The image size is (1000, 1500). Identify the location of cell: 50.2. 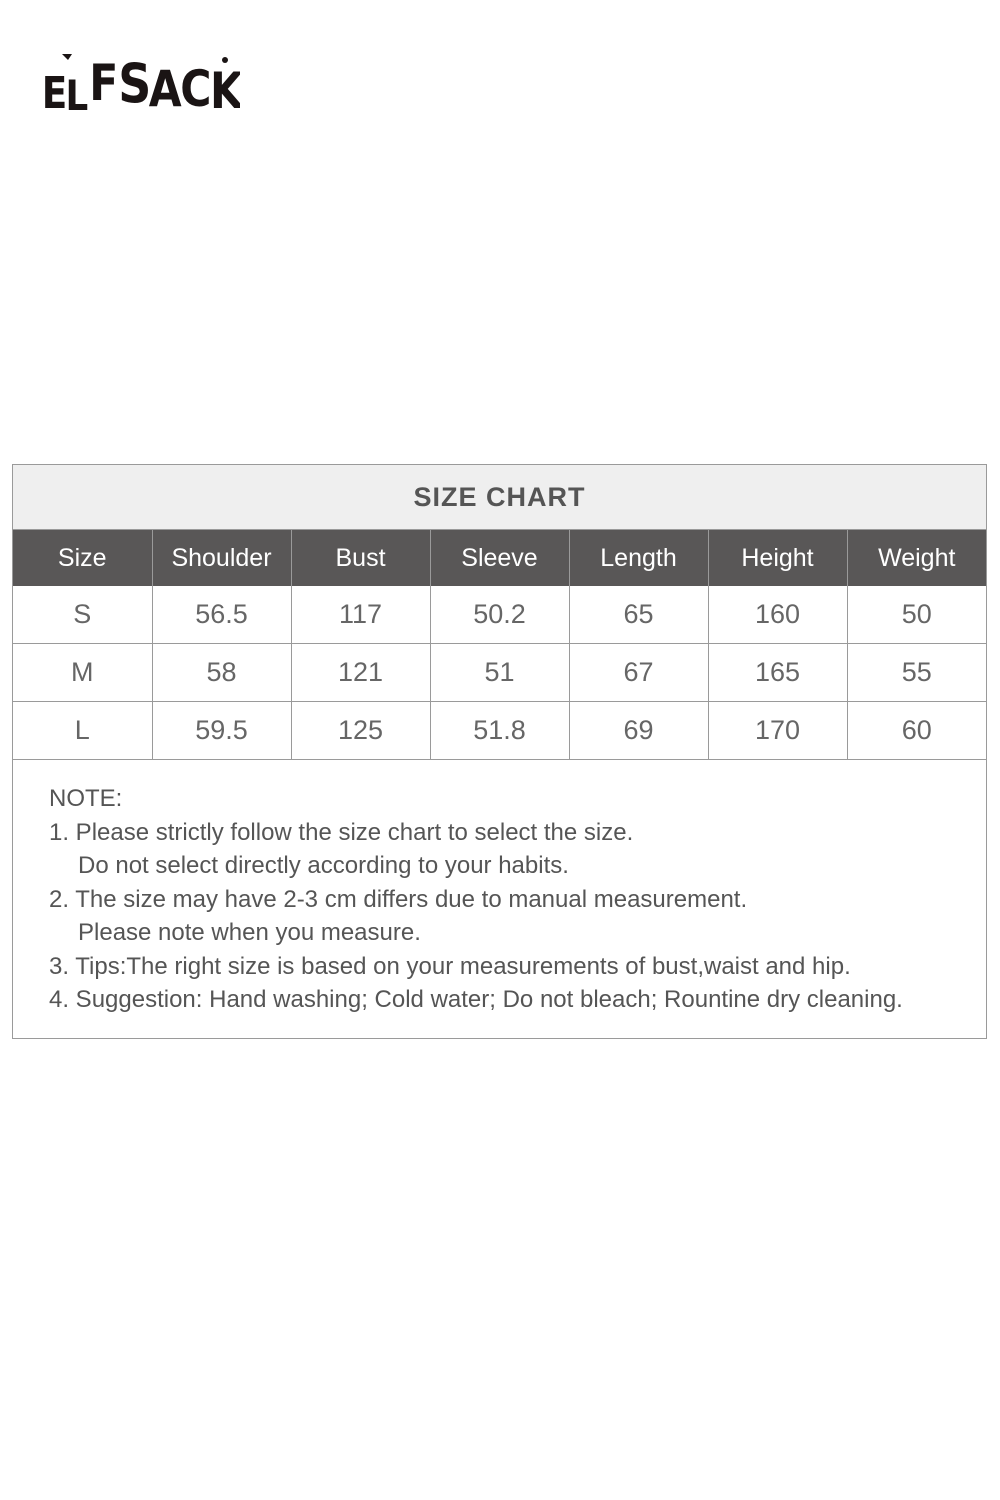
(499, 615).